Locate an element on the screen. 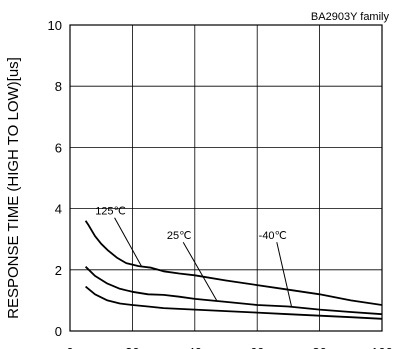  y-tick-label: 8 is located at coordinates (58, 86).